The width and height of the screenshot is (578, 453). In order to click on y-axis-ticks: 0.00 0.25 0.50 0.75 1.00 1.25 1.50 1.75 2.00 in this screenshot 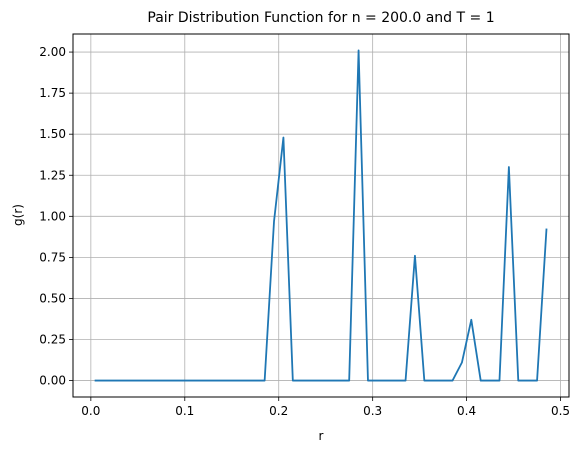, I will do `click(56, 216)`.